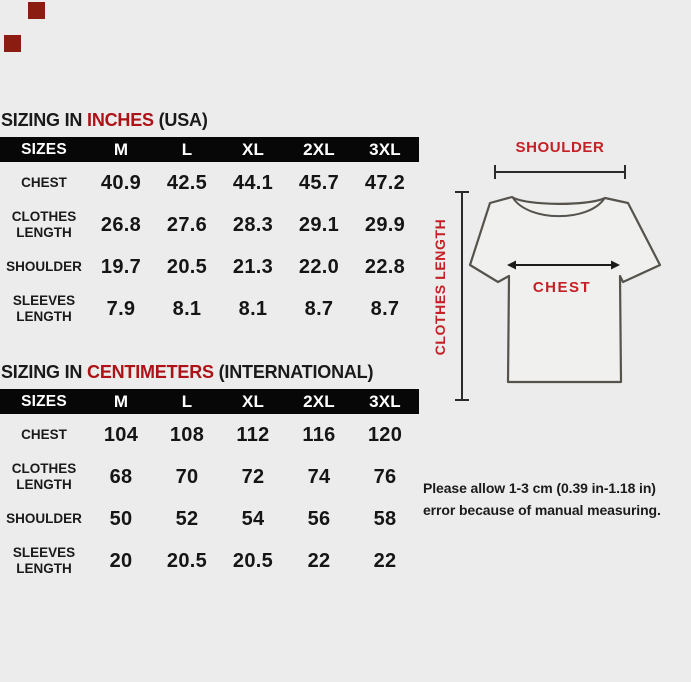 The width and height of the screenshot is (691, 682). I want to click on size-value: 108, so click(187, 434).